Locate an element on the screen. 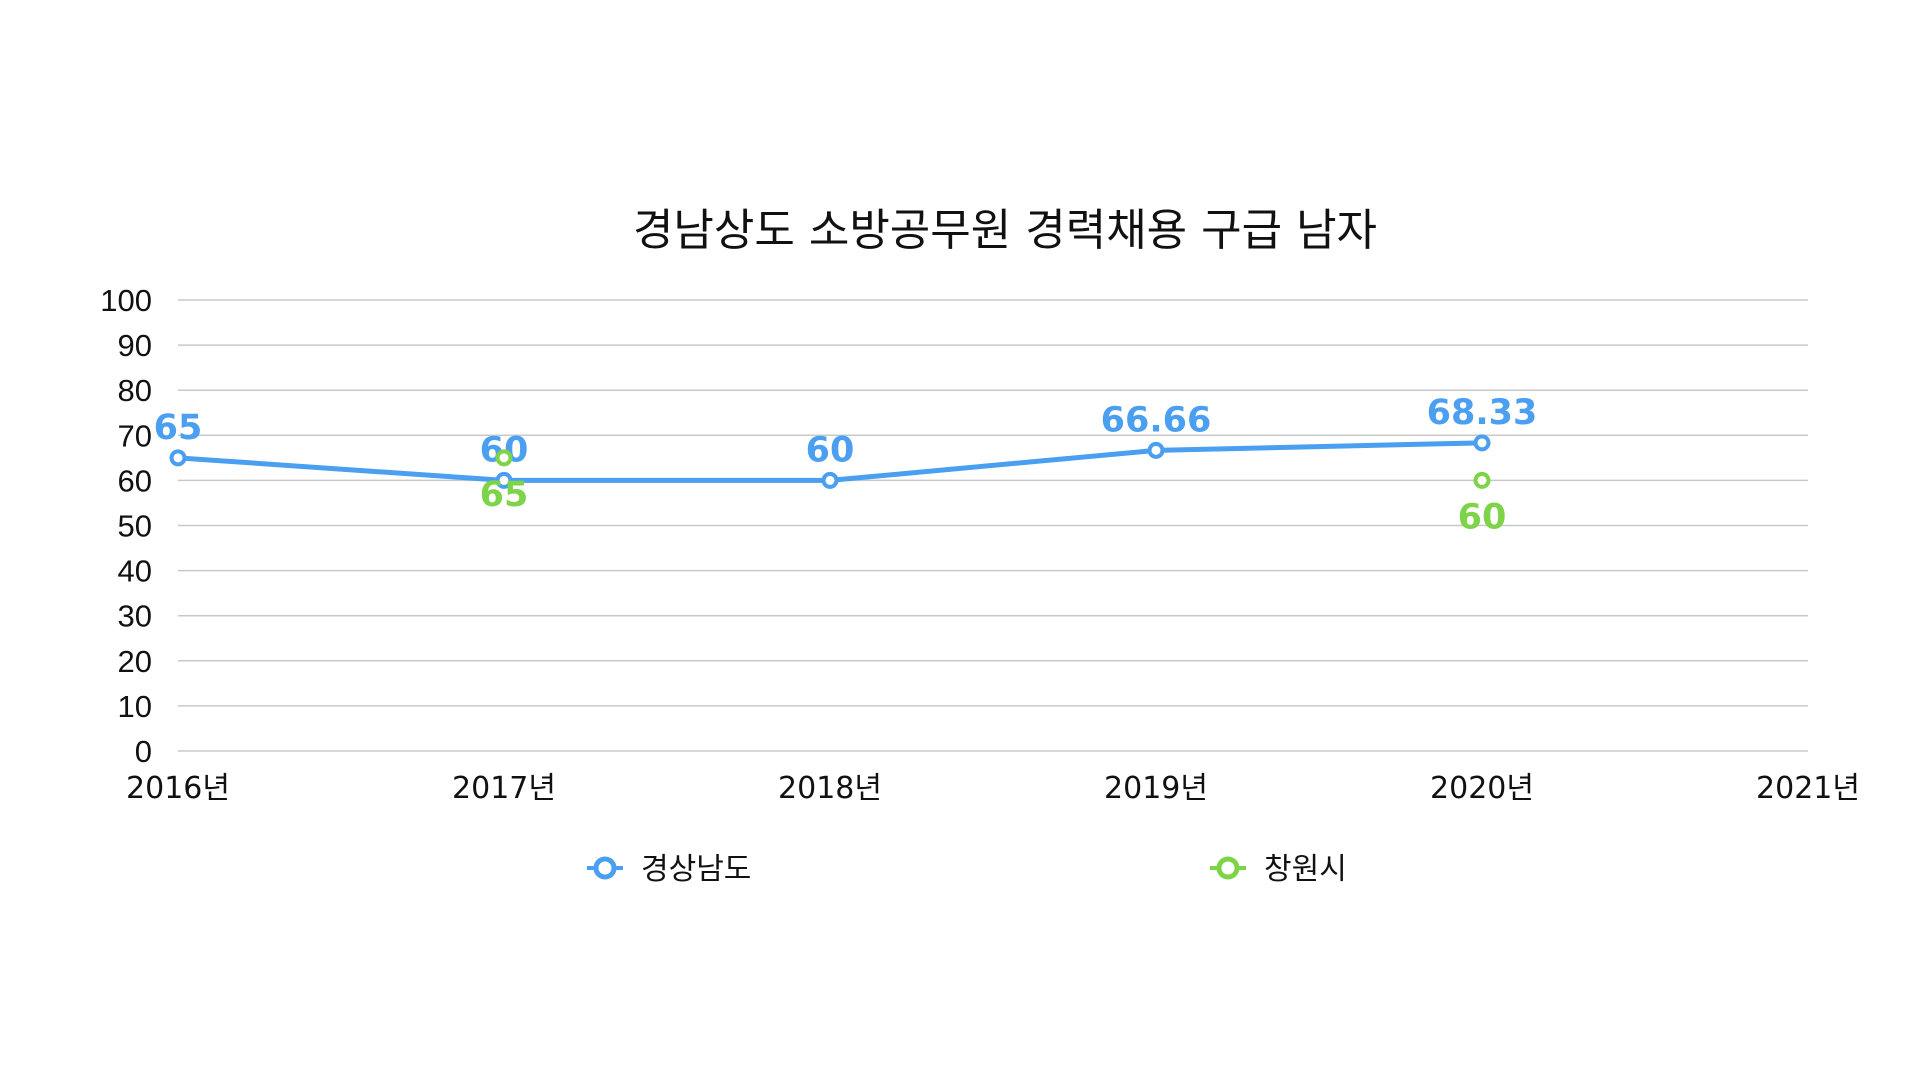 The image size is (1920, 1080). chart-title: 경남상도 소방공무원 경력채용 구급 남자 is located at coordinates (1005, 230).